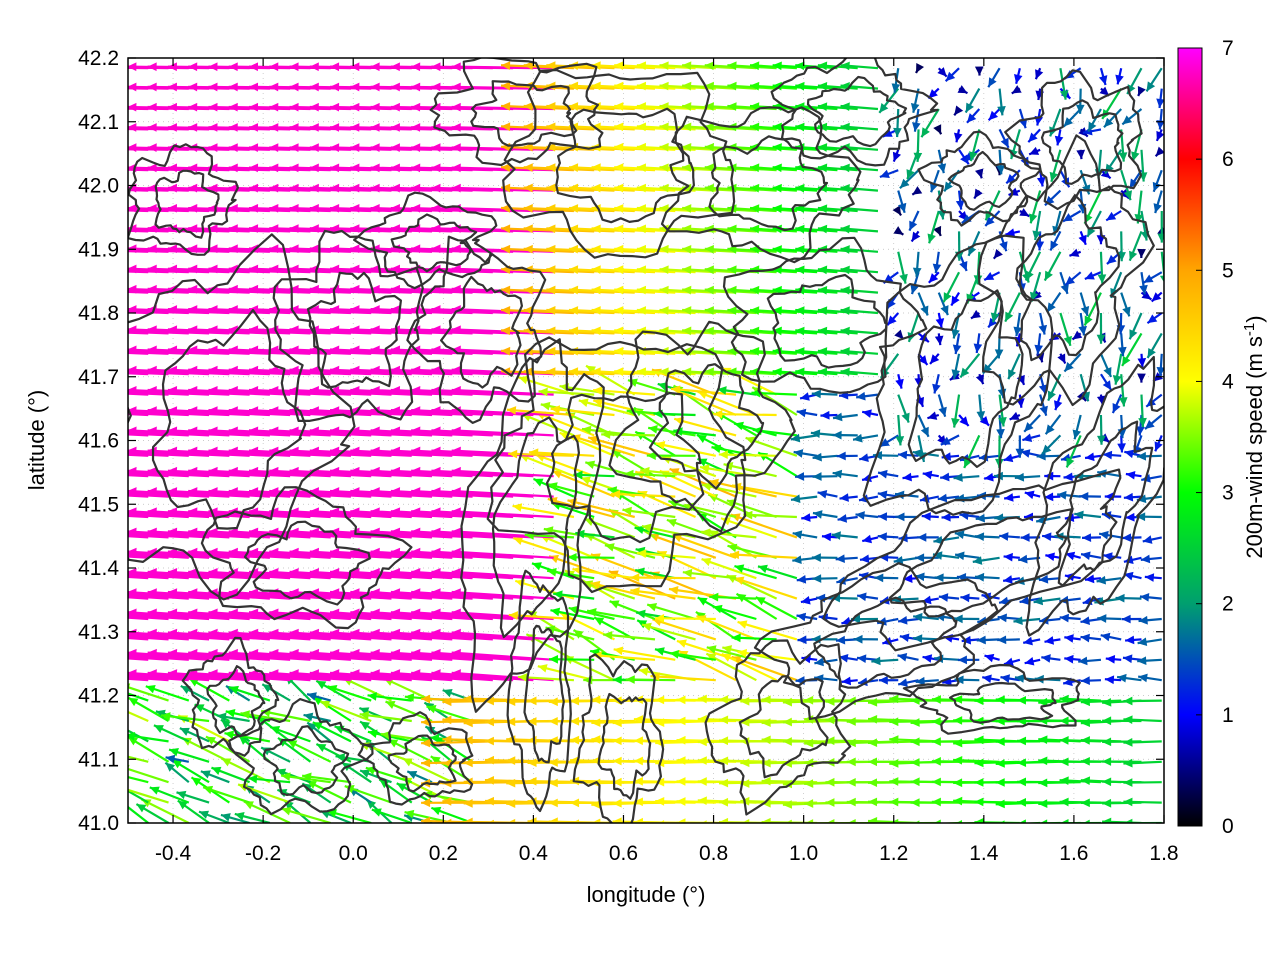 Image resolution: width=1280 pixels, height=960 pixels. What do you see at coordinates (1228, 270) in the screenshot?
I see `colorbar-tick-label: 5` at bounding box center [1228, 270].